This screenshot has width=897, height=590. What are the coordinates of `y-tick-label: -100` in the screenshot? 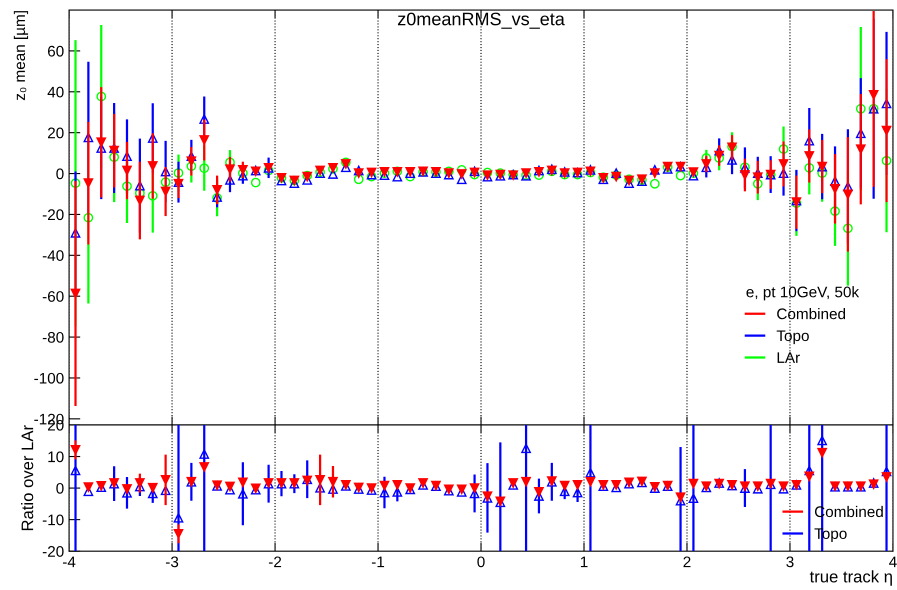 It's located at (49, 378).